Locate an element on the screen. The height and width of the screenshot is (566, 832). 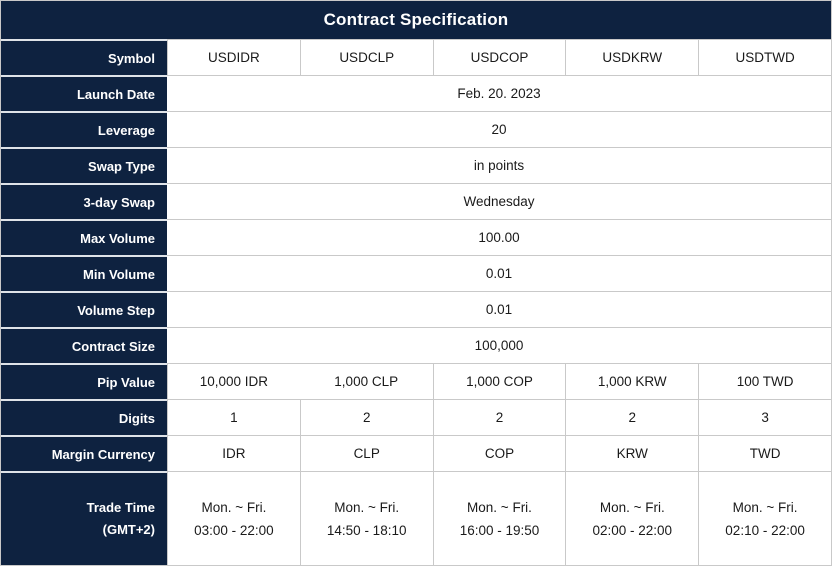
row-label-trade-time: Trade Time (GMT+2) is located at coordinates (84, 518).